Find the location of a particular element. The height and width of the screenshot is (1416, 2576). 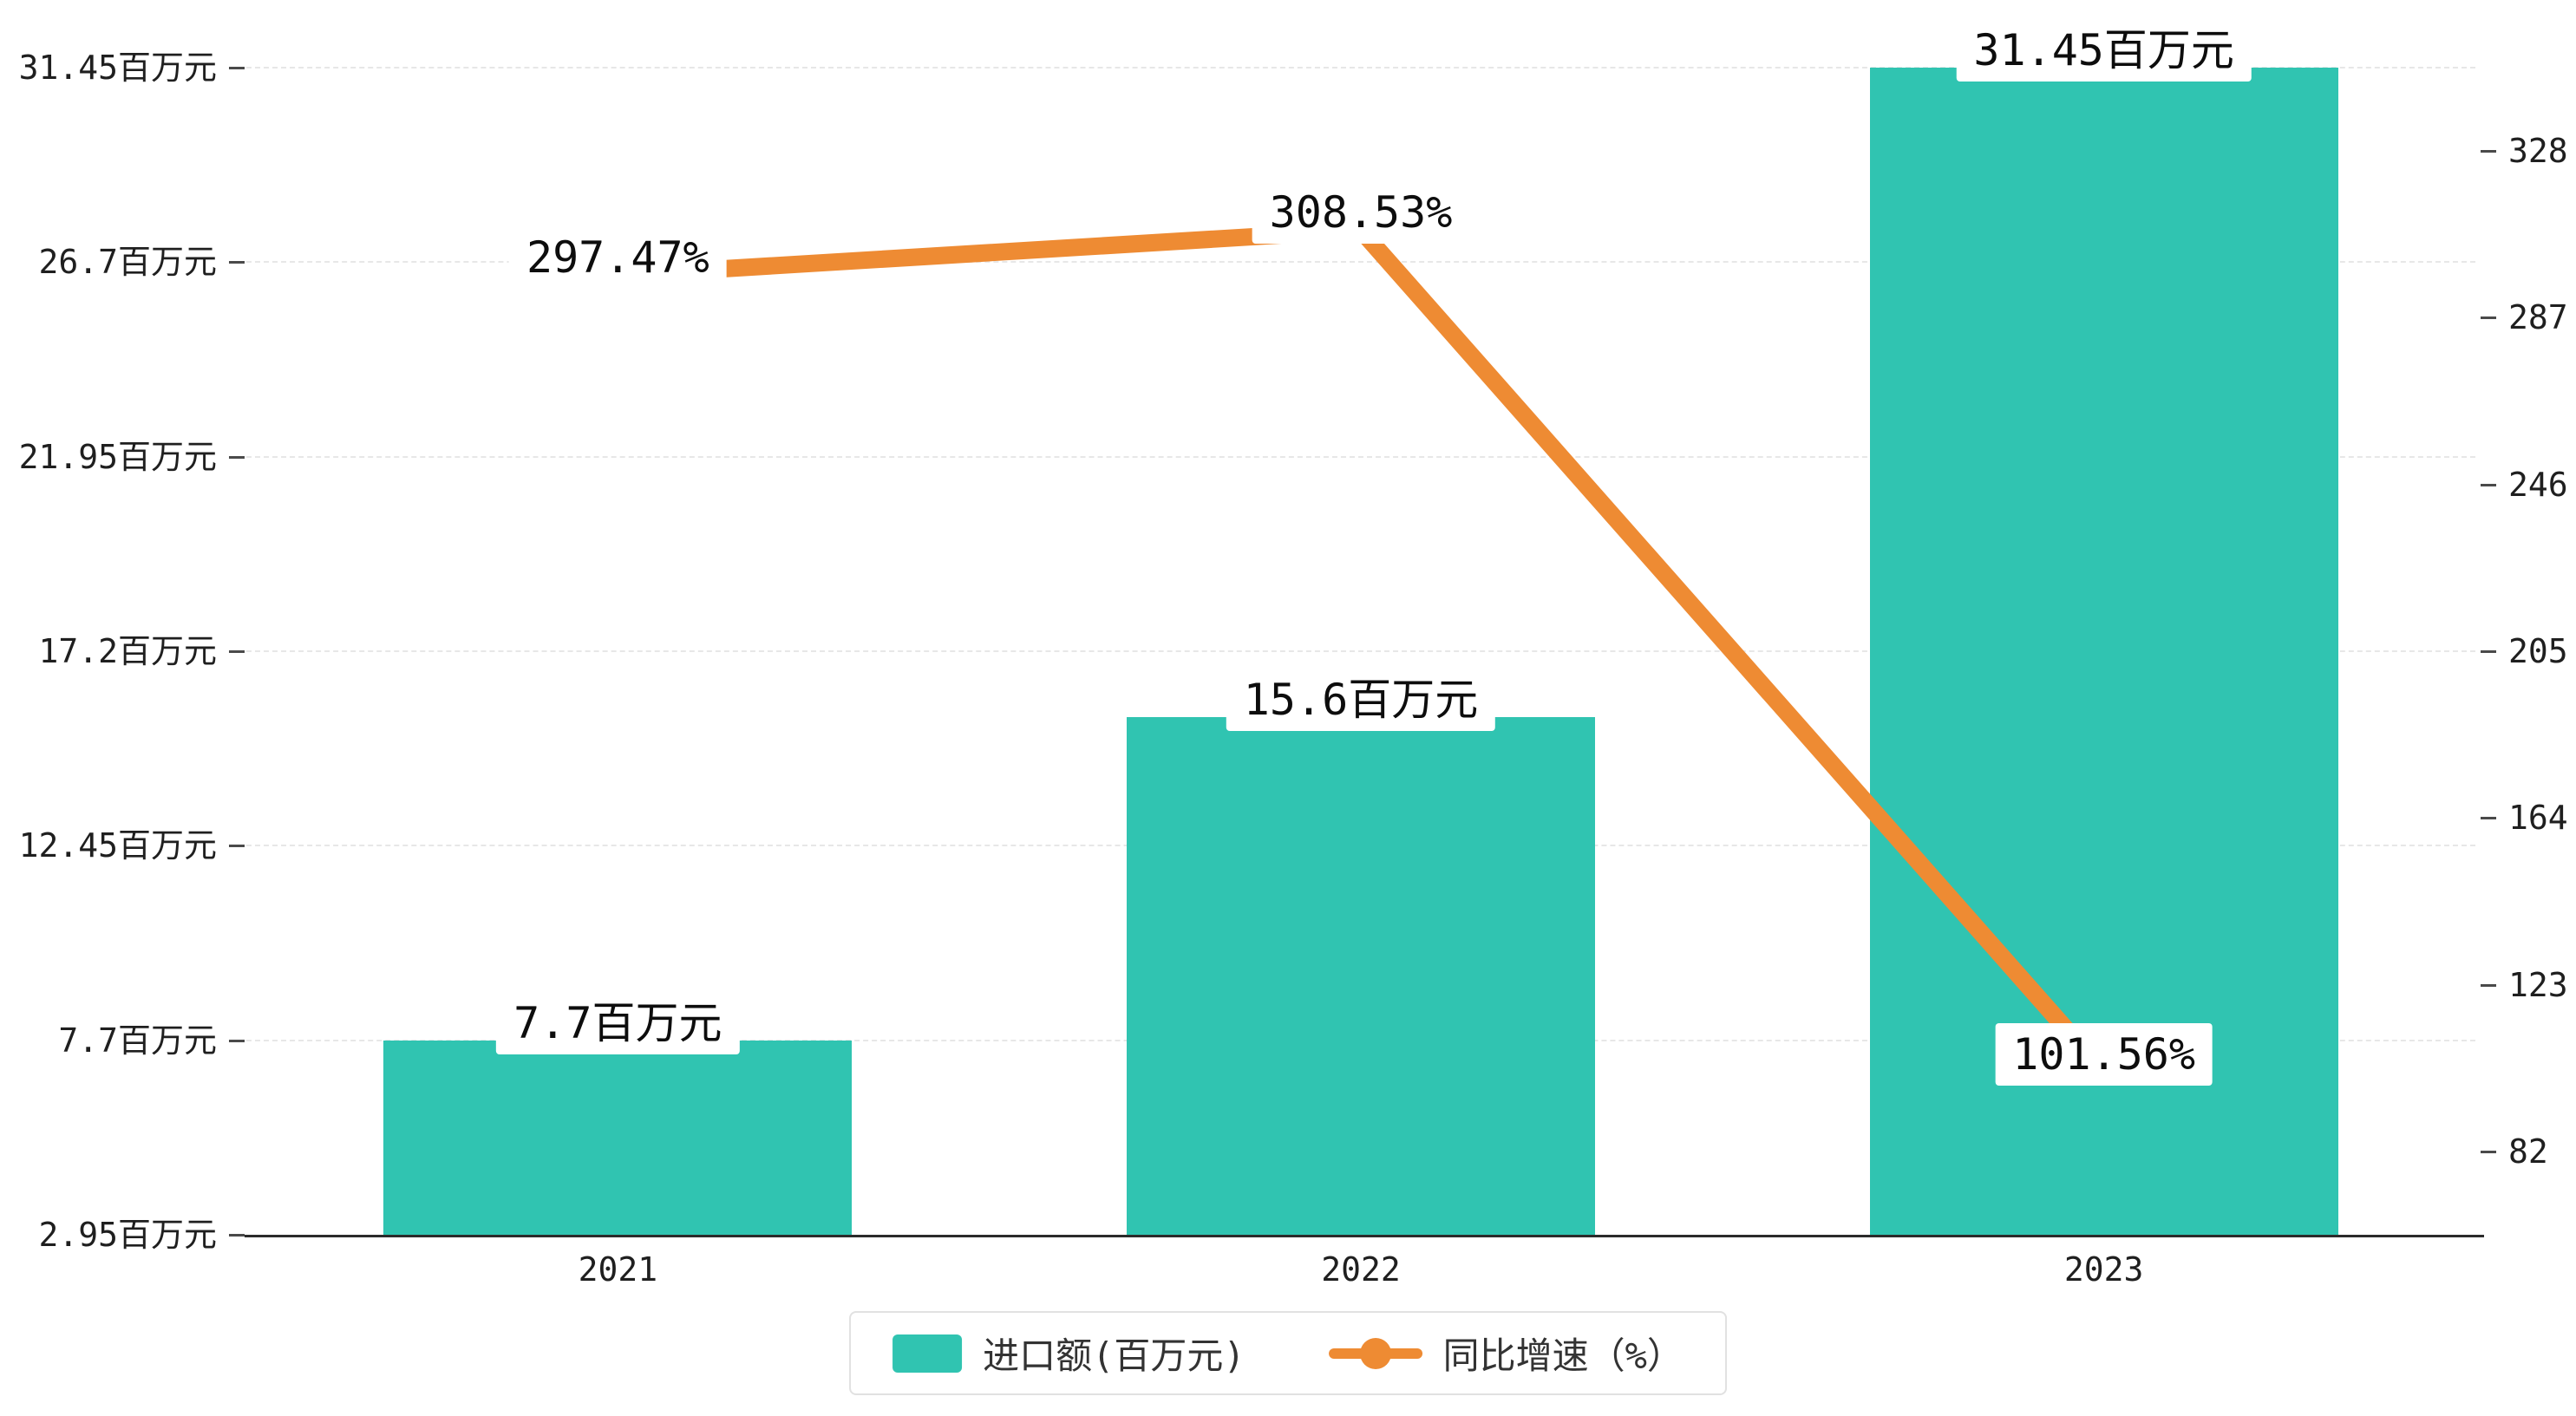

line-dot-icon is located at coordinates (1375, 1353).